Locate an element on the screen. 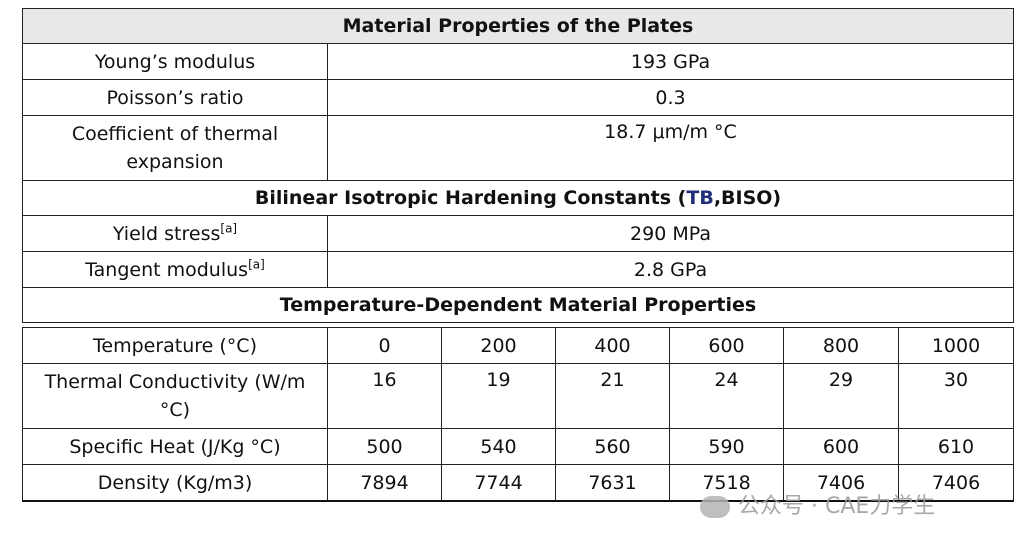 The width and height of the screenshot is (1030, 547). cell: 24 is located at coordinates (726, 396).